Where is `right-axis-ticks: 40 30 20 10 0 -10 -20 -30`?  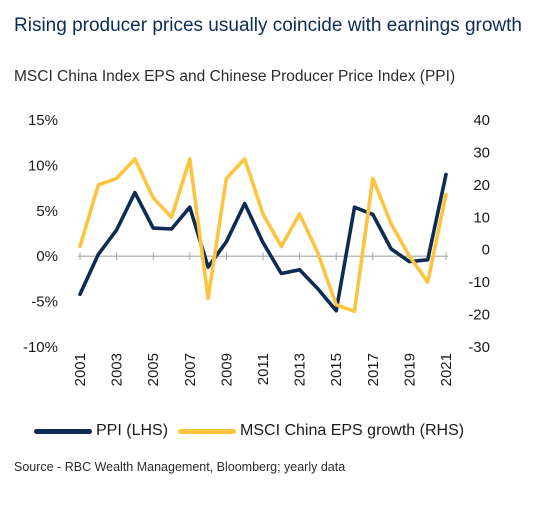 right-axis-ticks: 40 30 20 10 0 -10 -20 -30 is located at coordinates (479, 234).